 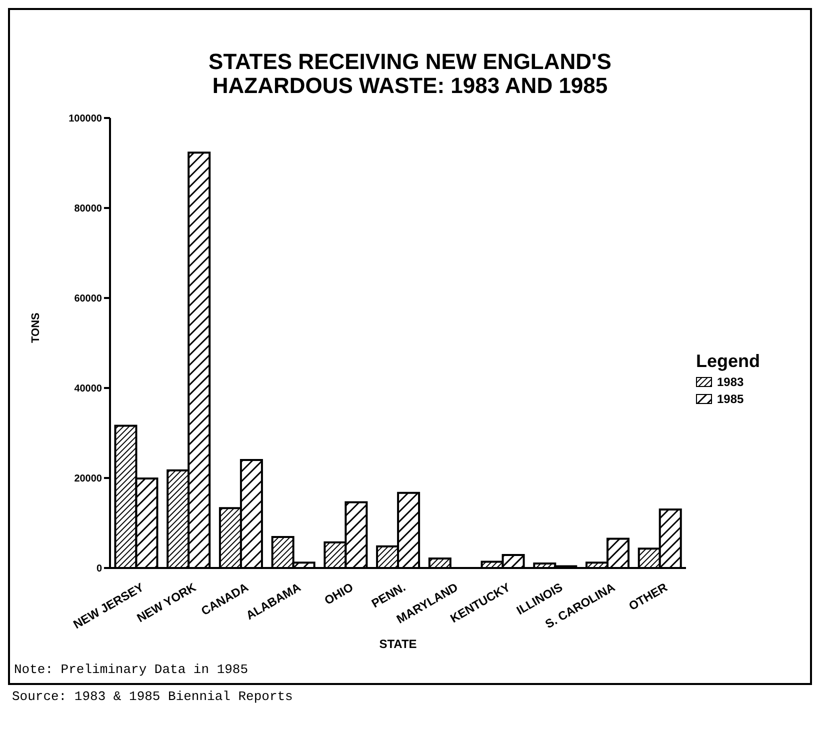 What do you see at coordinates (88, 209) in the screenshot?
I see `y-tick-label: 80000` at bounding box center [88, 209].